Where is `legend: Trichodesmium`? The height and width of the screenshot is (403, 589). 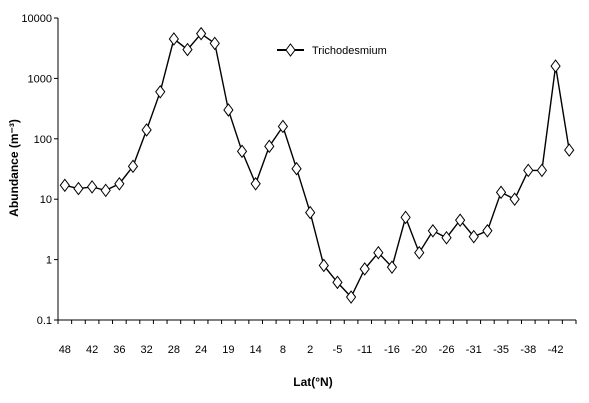
legend: Trichodesmium is located at coordinates (332, 50).